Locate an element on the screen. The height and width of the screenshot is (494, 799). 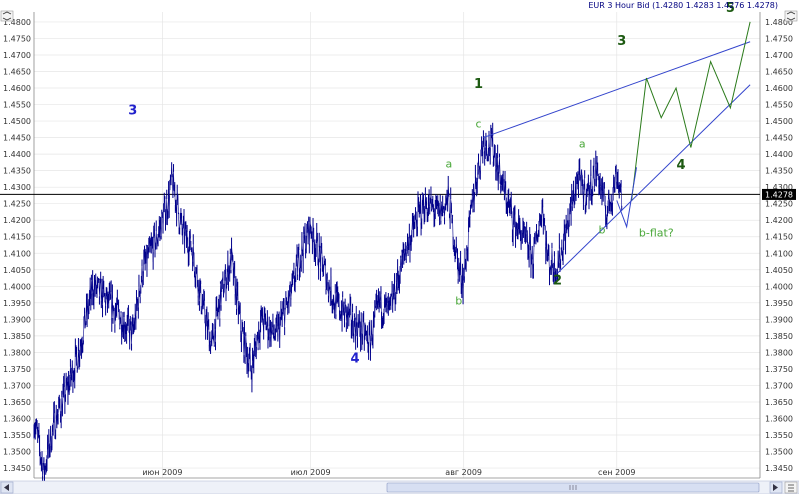
right-price-scale-panel is located at coordinates (780, 245).